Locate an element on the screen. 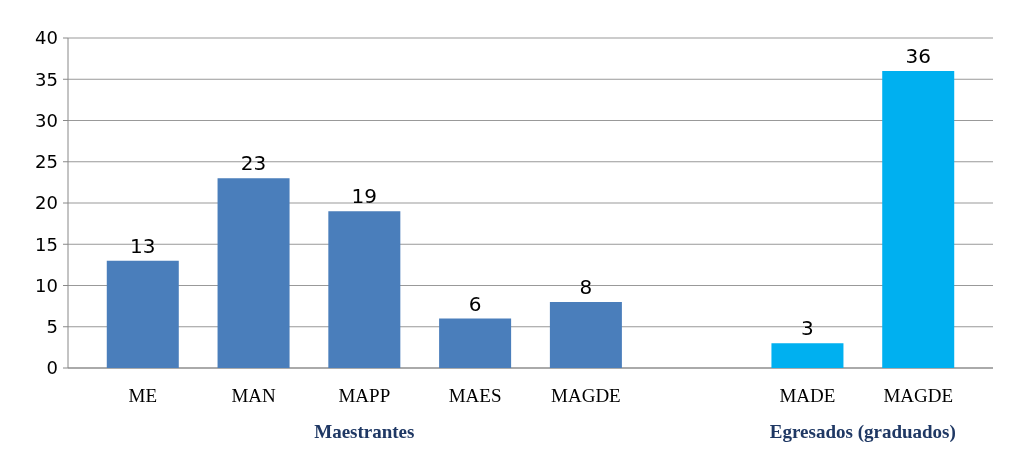  x-tick-label: MADE is located at coordinates (807, 395).